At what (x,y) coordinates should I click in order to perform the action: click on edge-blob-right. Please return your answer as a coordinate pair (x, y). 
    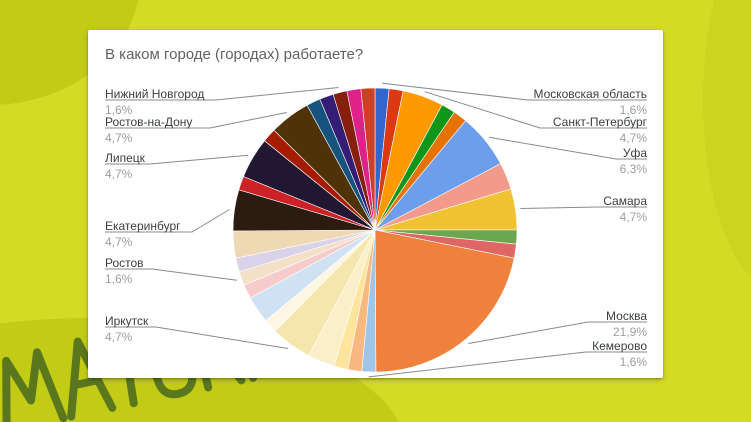
    Looking at the image, I should click on (727, 139).